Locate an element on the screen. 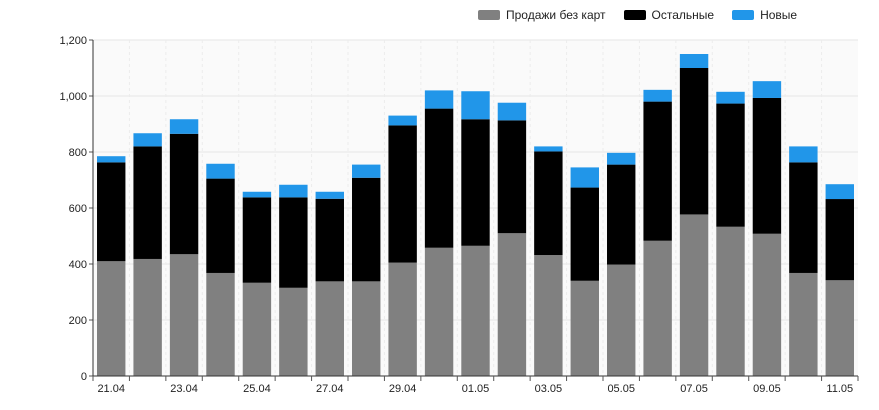 This screenshot has width=879, height=410. x-tick-label: 11.05 is located at coordinates (839, 389).